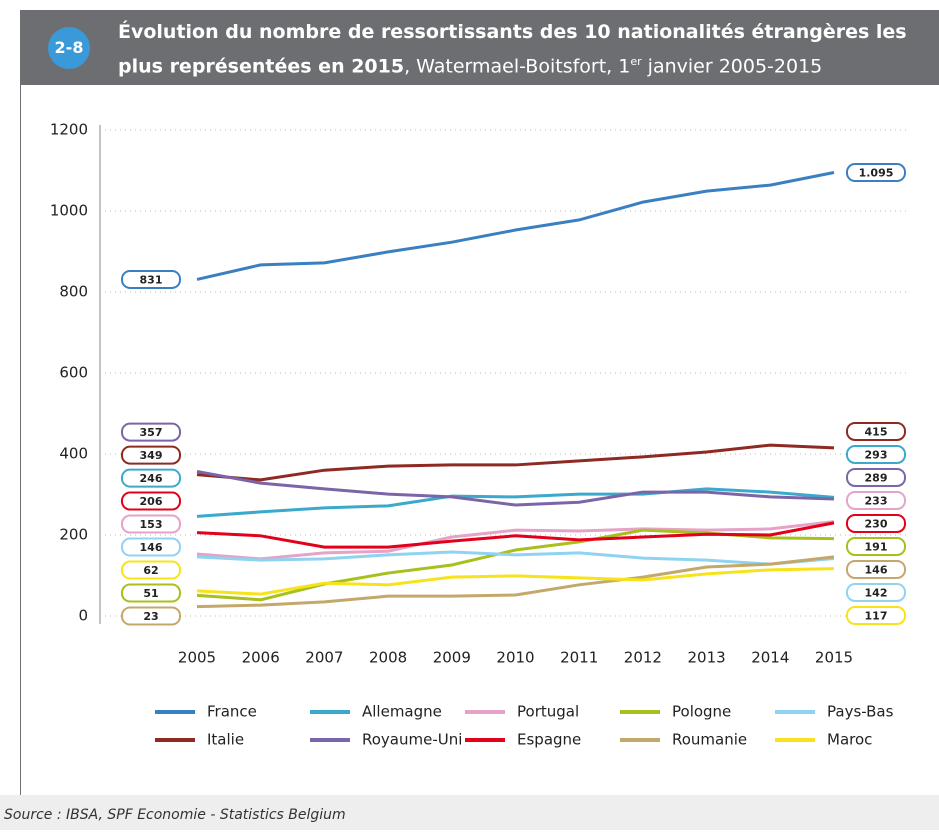  I want to click on value-label: 357, so click(151, 432).